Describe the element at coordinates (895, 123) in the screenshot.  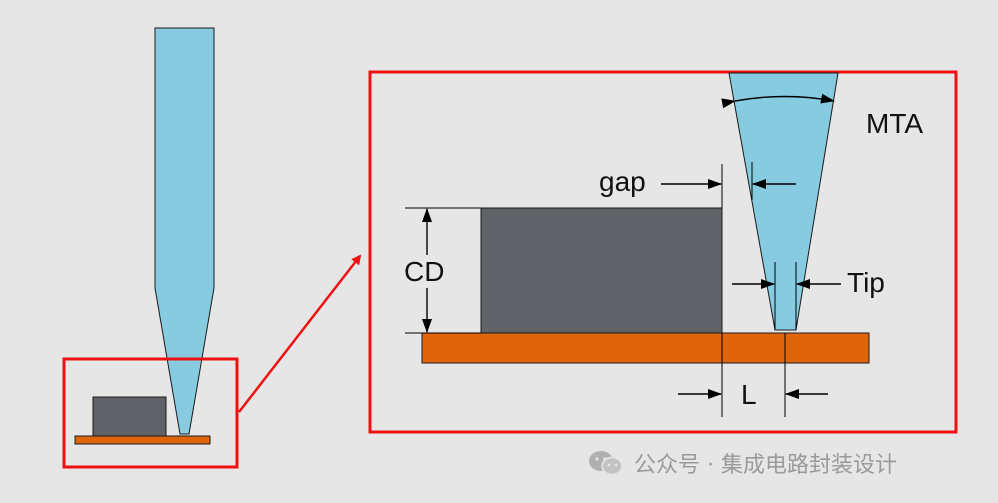
I see `mta-label: MTA` at that location.